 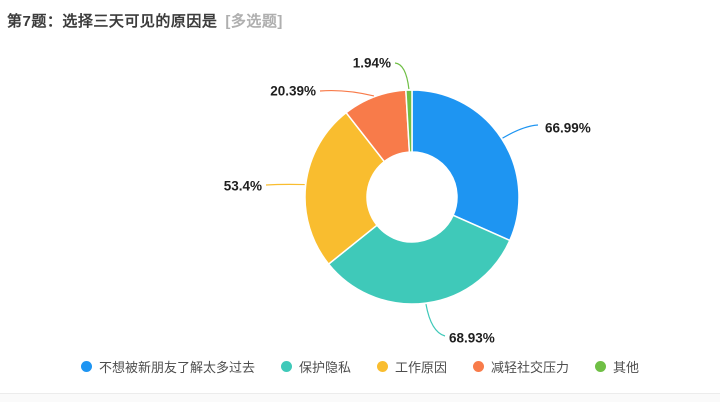 I want to click on percent-label-2: 68.93%, so click(x=472, y=338).